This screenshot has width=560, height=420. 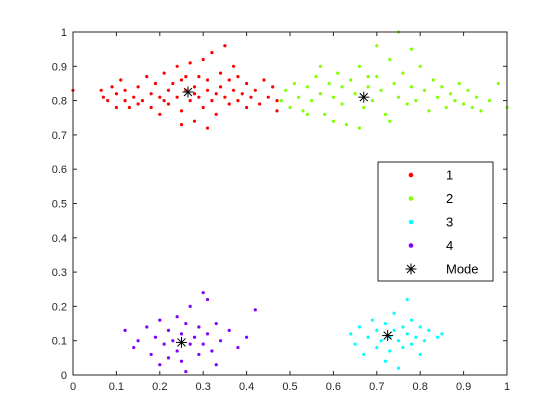 What do you see at coordinates (411, 269) in the screenshot?
I see `legend-mode-marker` at bounding box center [411, 269].